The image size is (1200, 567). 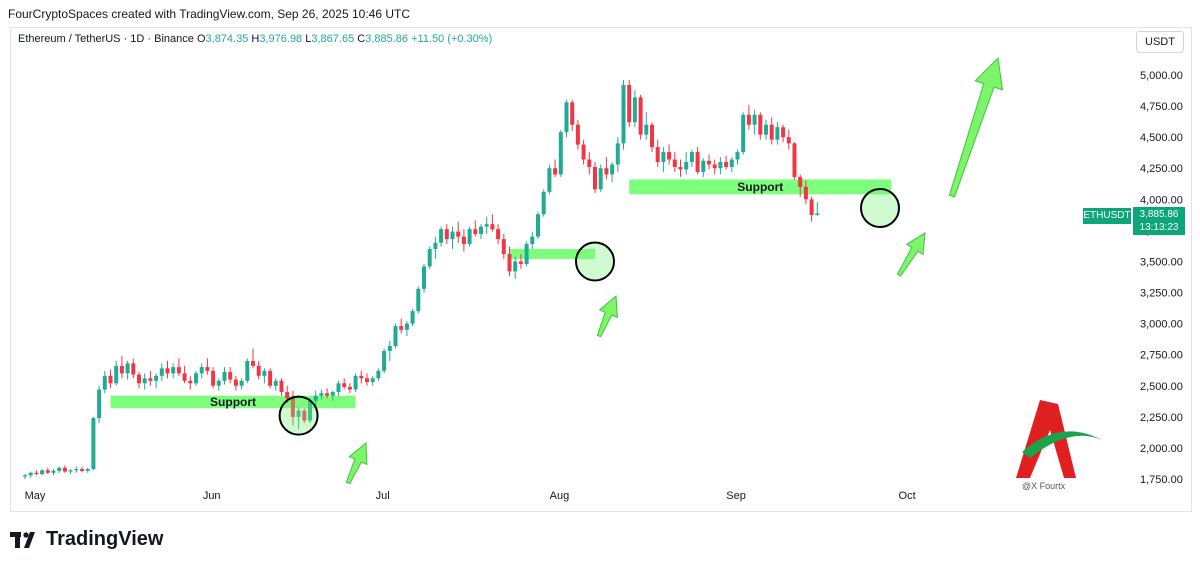 I want to click on price-tick-label: 3,250.00, so click(x=1161, y=294).